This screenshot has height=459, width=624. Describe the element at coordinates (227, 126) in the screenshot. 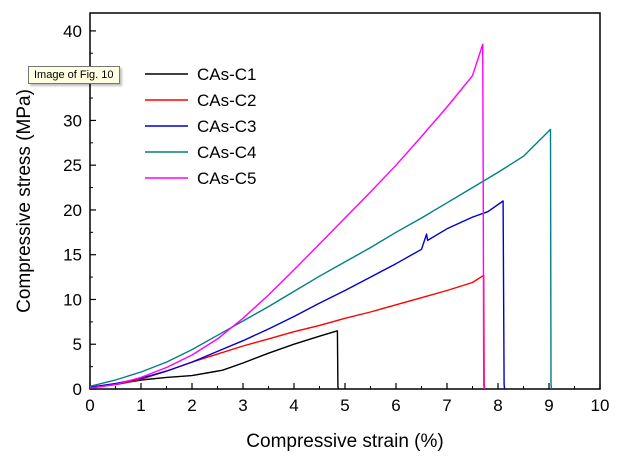

I see `legend-label: CAs-C3` at that location.